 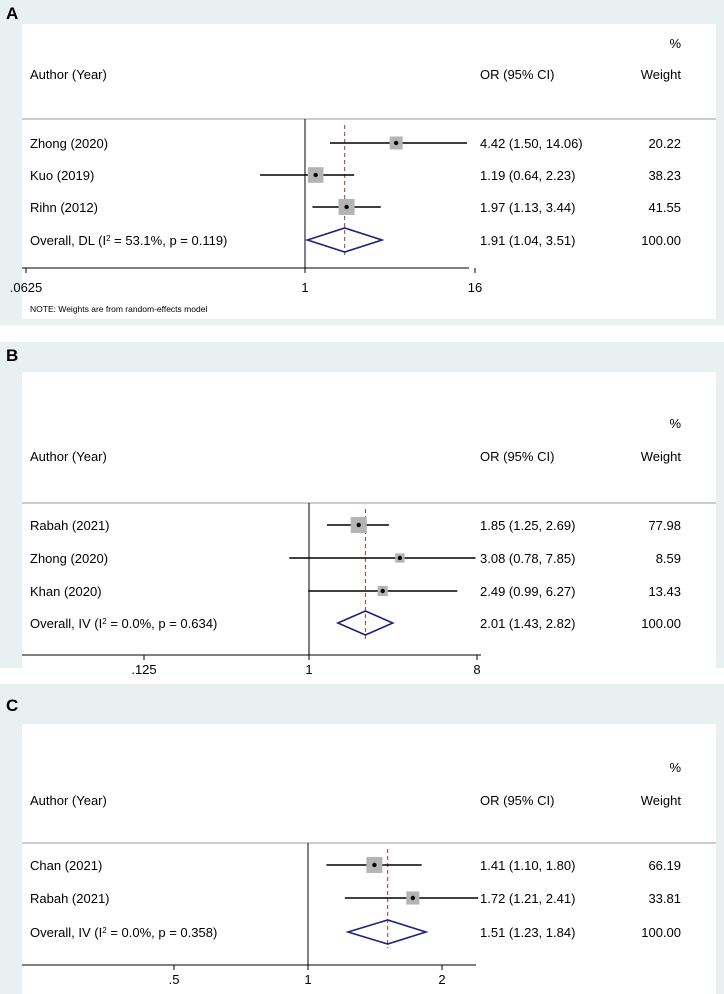 What do you see at coordinates (12, 355) in the screenshot?
I see `panel-label-b: B` at bounding box center [12, 355].